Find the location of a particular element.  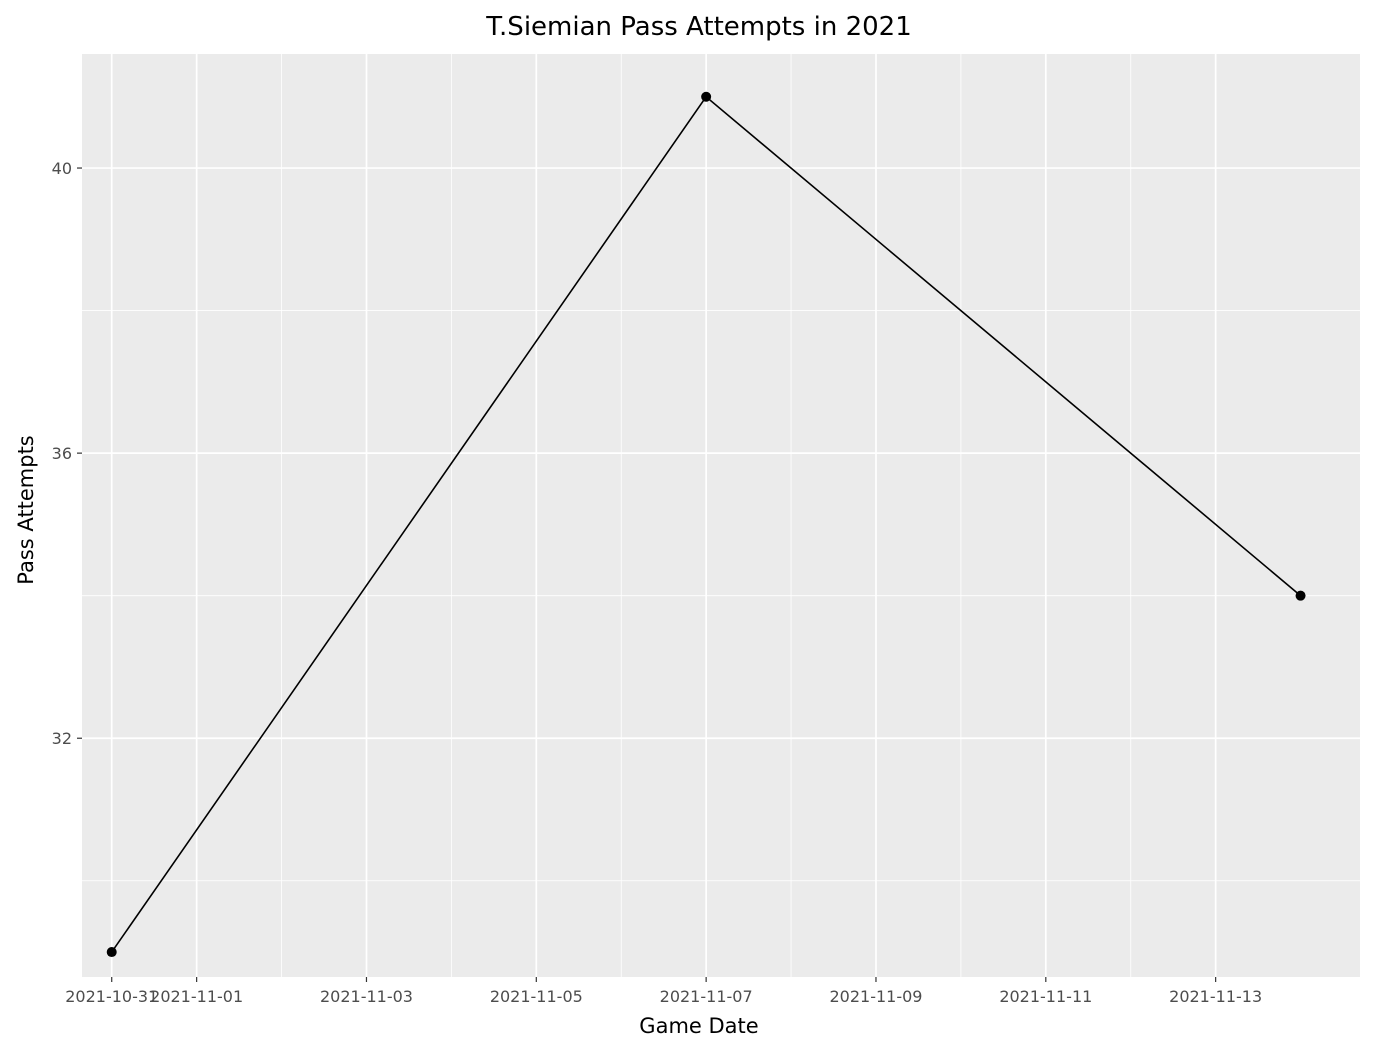

y-axis-title: Pass Attempts is located at coordinates (26, 510).